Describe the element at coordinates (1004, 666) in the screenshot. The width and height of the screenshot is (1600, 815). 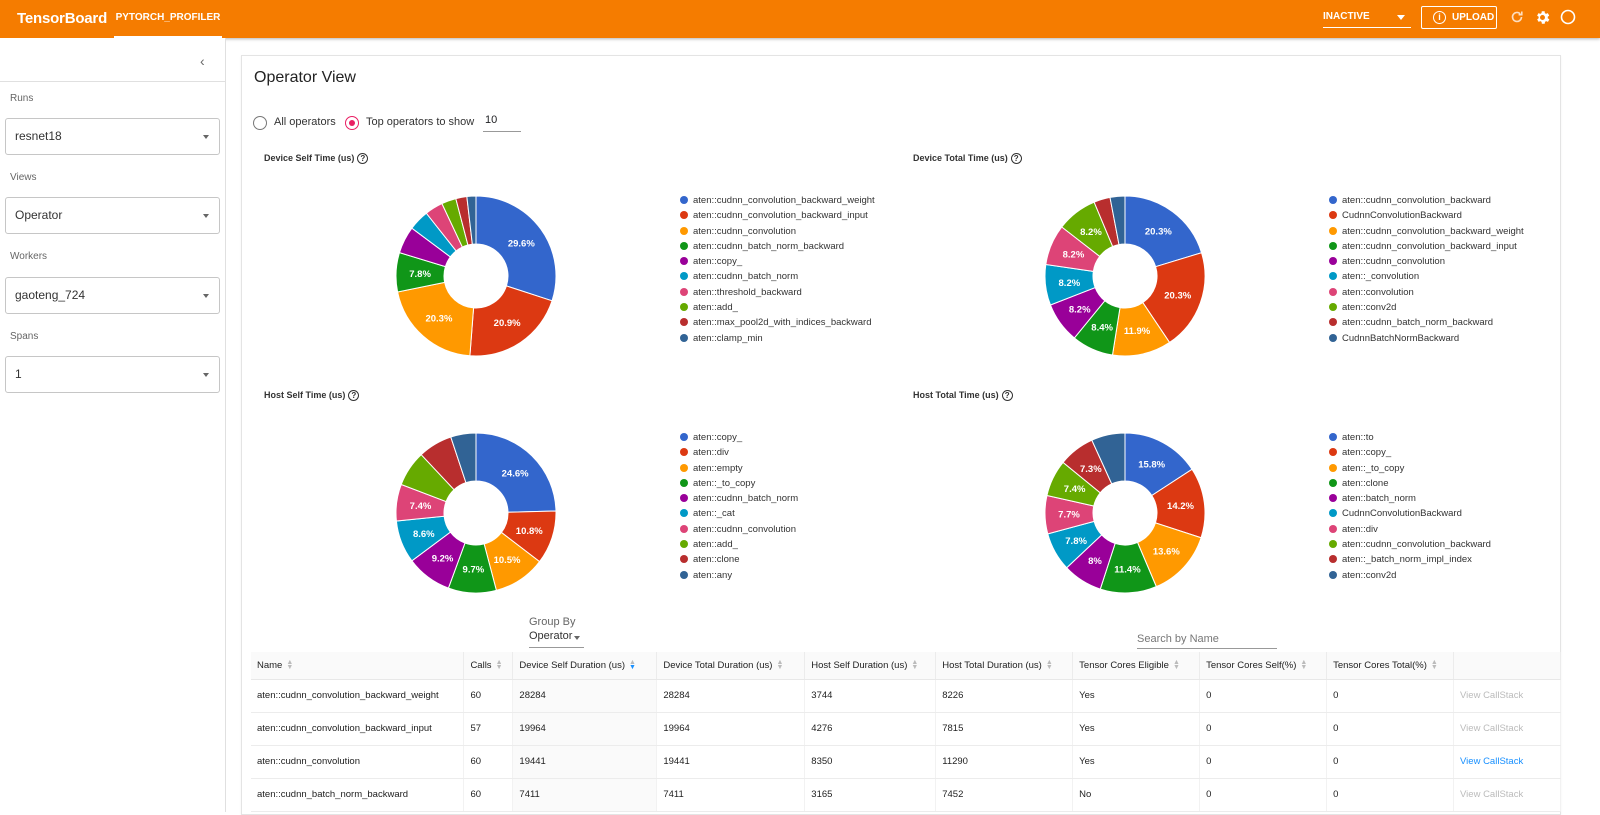
I see `column-header: Host Total Duration (us) ▲ ▼` at that location.